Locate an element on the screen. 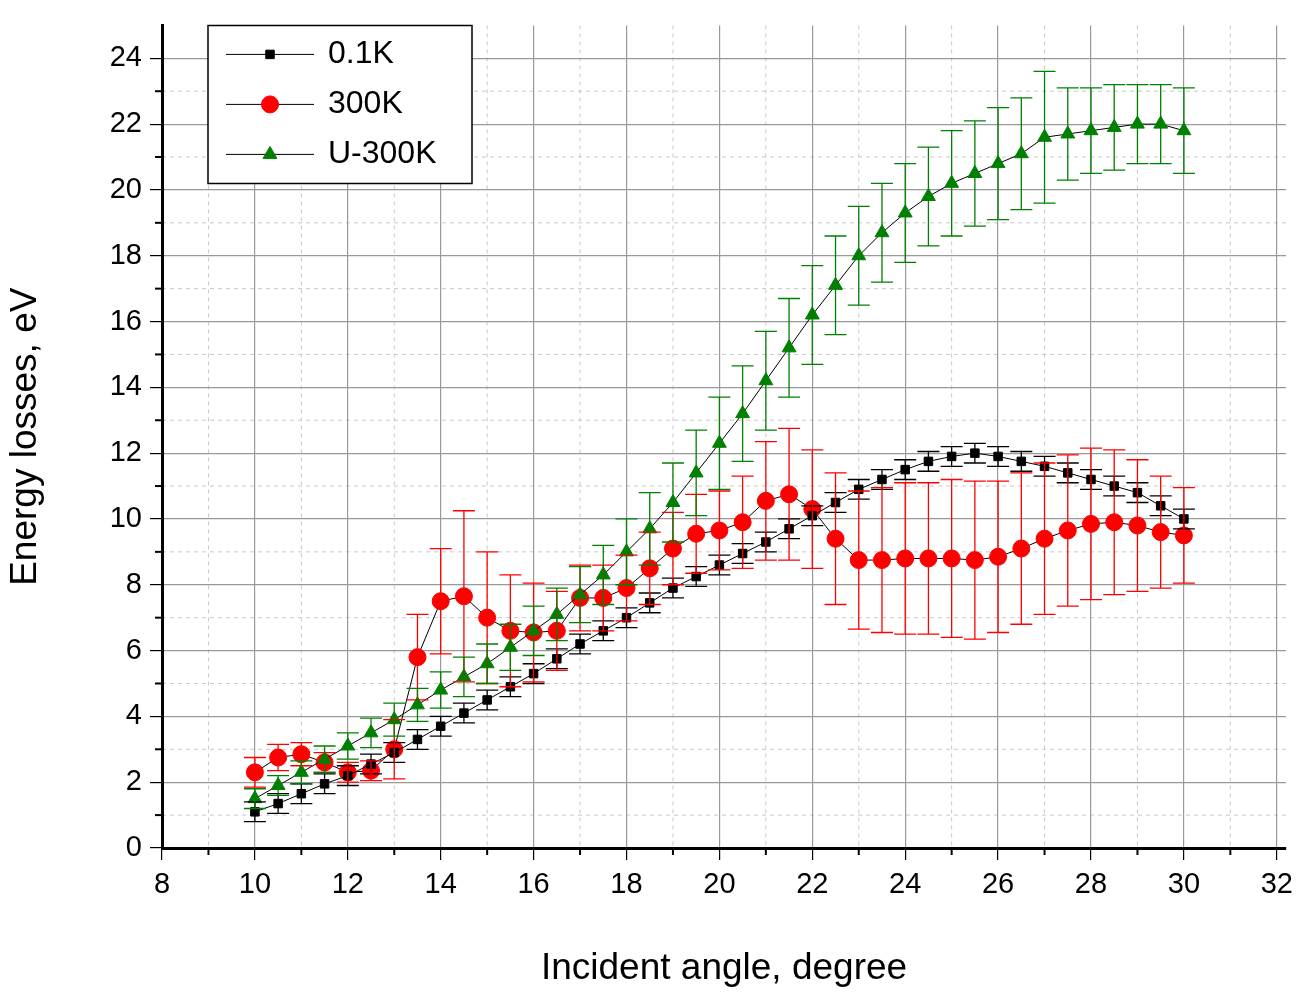  legend-label: 0.1K is located at coordinates (361, 52).